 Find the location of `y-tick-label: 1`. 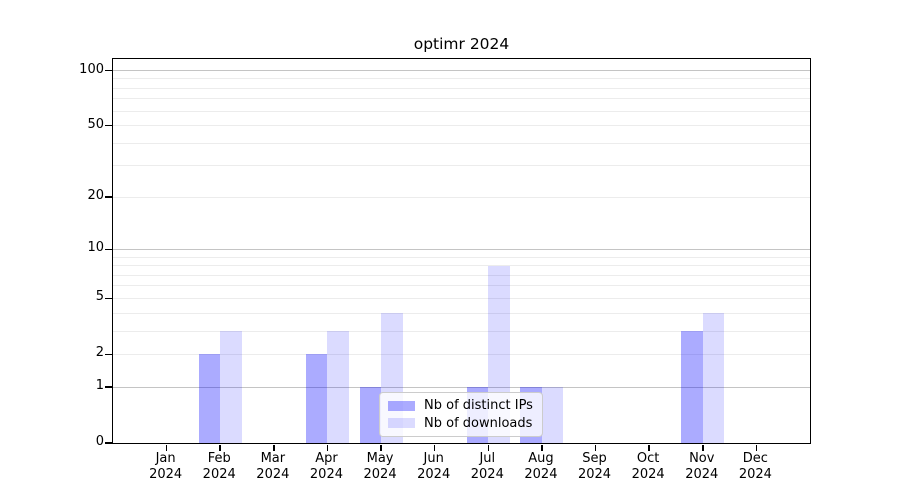

y-tick-label: 1 is located at coordinates (99, 386).